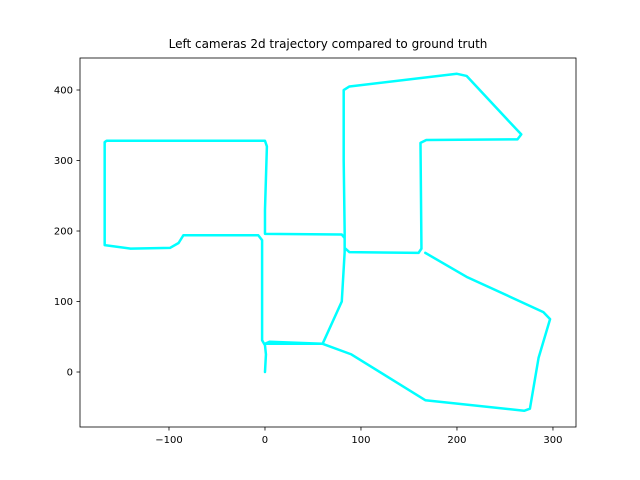 This screenshot has width=640, height=480. What do you see at coordinates (265, 440) in the screenshot?
I see `x-tick-label: 0` at bounding box center [265, 440].